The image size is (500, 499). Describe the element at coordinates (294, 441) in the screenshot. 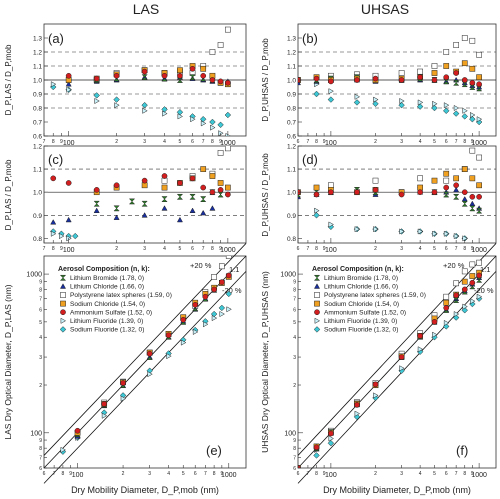

I see `y-tick-label: 9` at that location.